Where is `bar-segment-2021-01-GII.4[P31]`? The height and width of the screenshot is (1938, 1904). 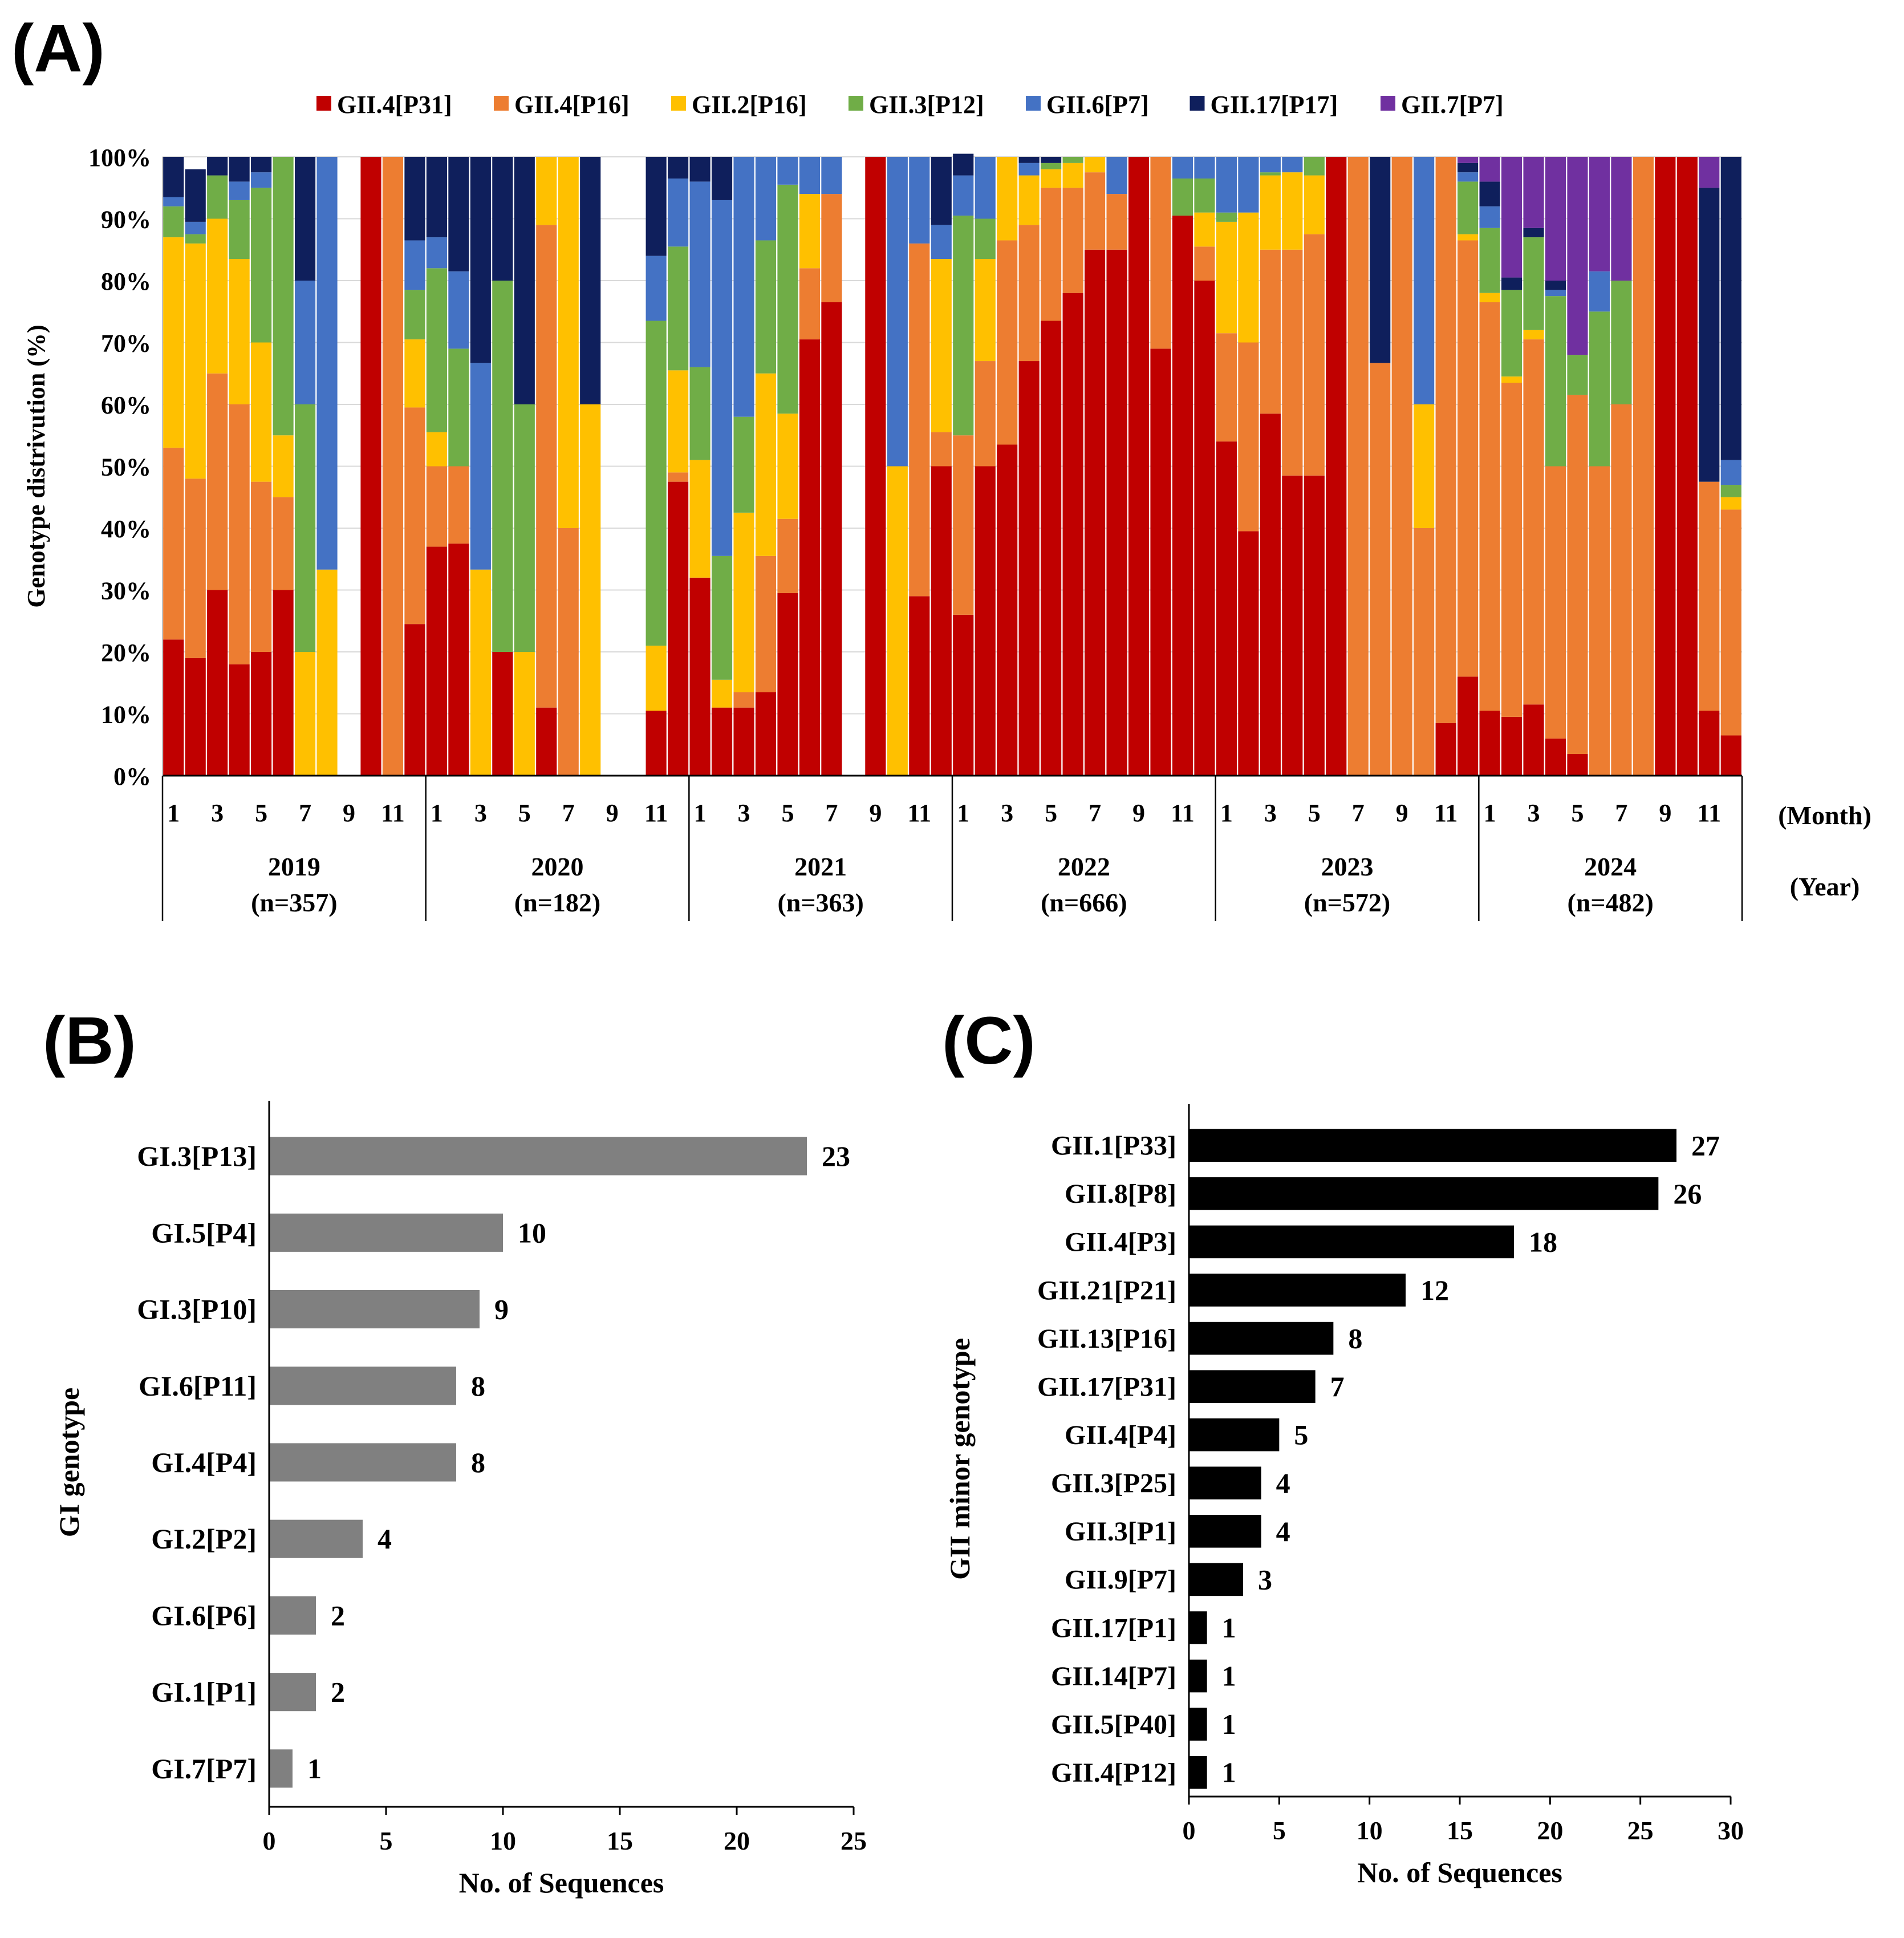 bar-segment-2021-01-GII.4[P31] is located at coordinates (700, 676).